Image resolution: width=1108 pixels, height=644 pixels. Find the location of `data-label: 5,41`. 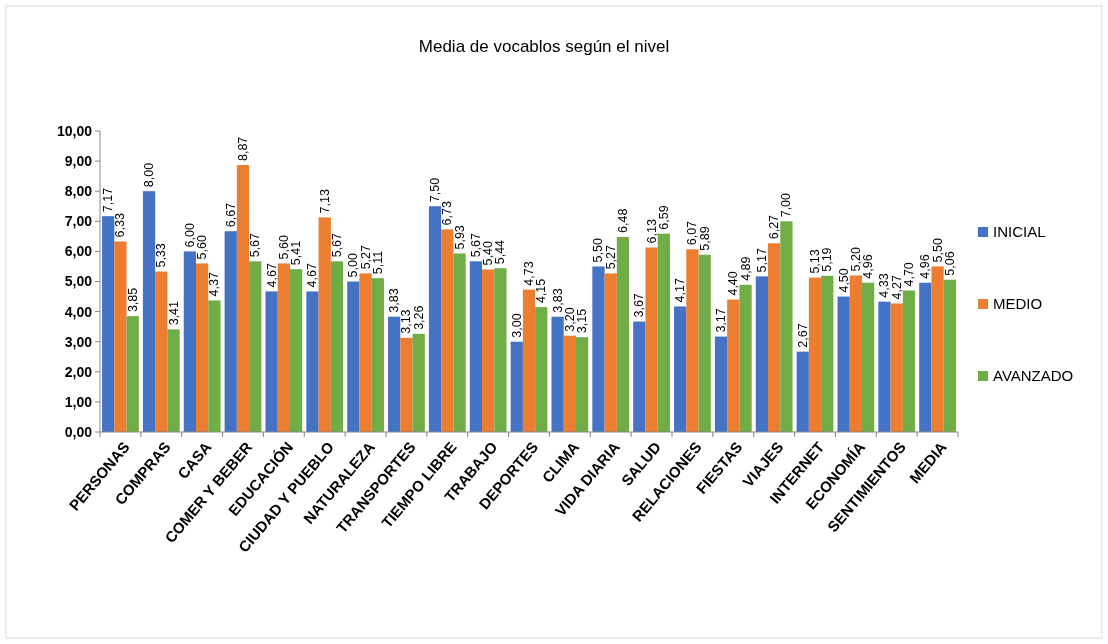

data-label: 5,41 is located at coordinates (296, 253).